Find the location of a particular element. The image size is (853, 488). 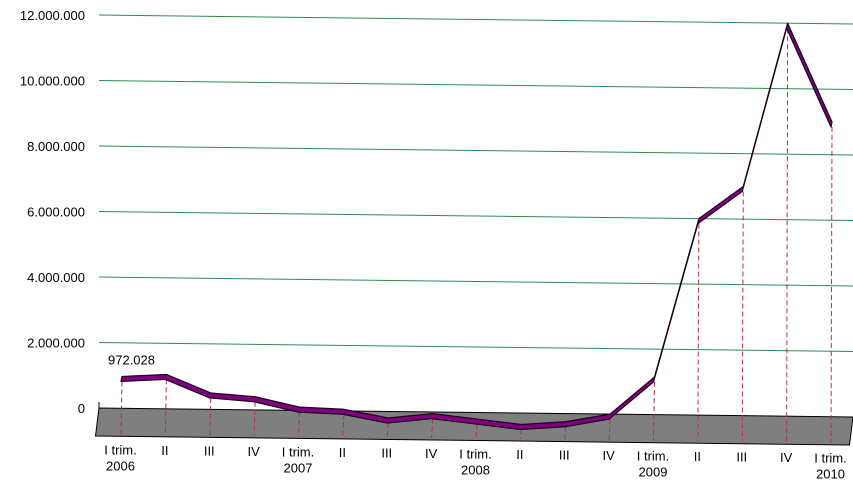

data-labels: 972.028 is located at coordinates (131, 359).